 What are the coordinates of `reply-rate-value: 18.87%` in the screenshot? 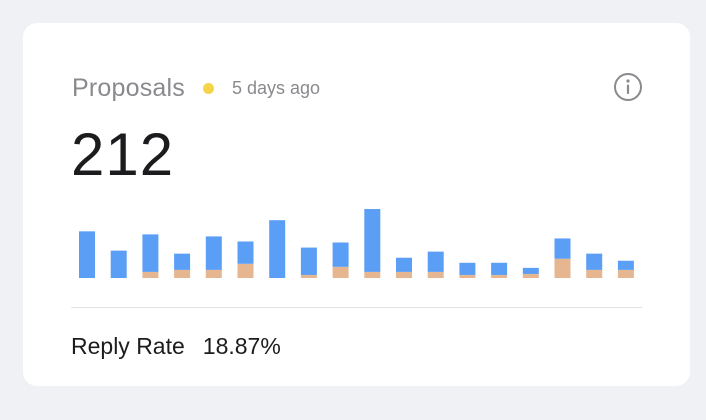 It's located at (241, 346).